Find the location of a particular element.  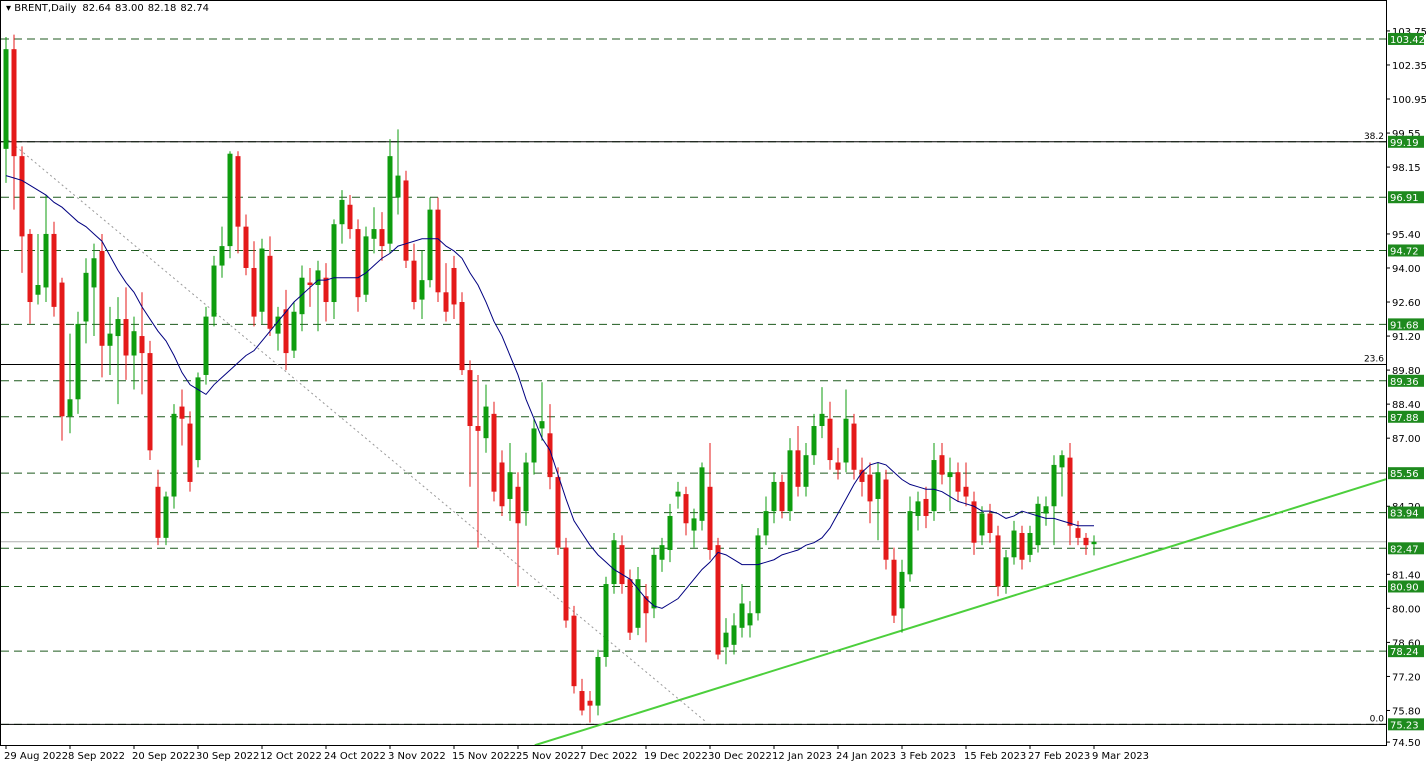

close: 82.74 is located at coordinates (194, 8).